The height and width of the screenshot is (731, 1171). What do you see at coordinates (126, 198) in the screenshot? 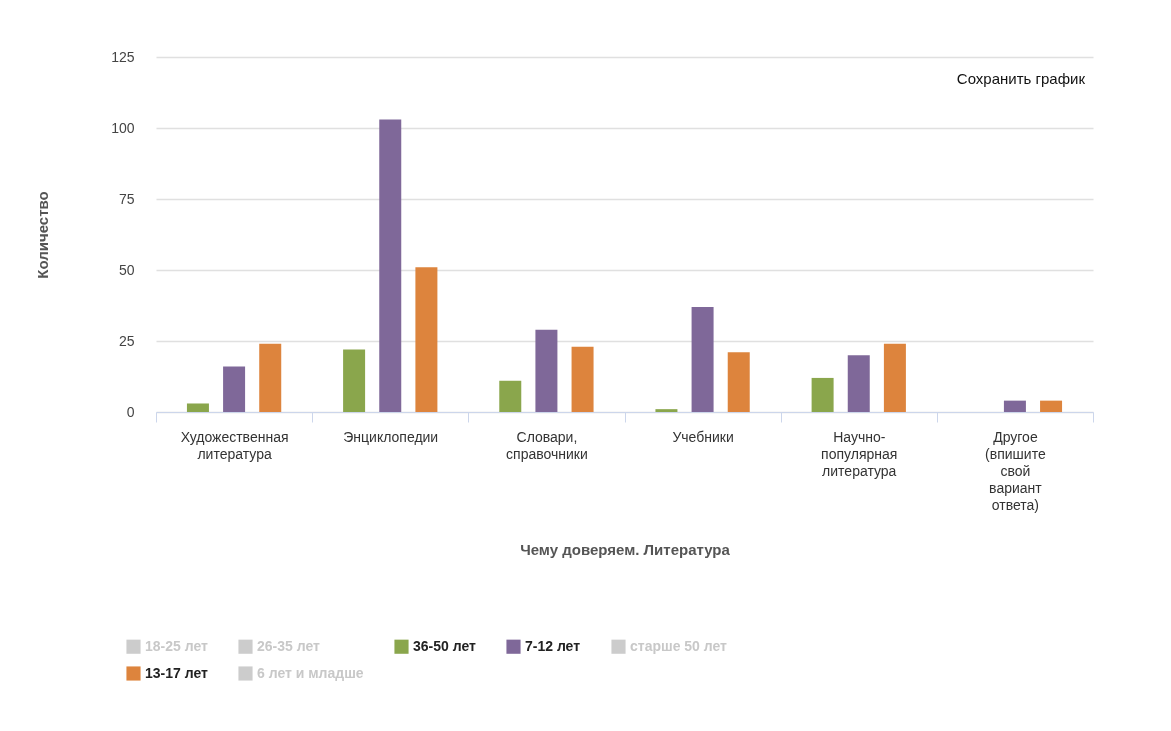
I see `y-tick-label: 75` at bounding box center [126, 198].